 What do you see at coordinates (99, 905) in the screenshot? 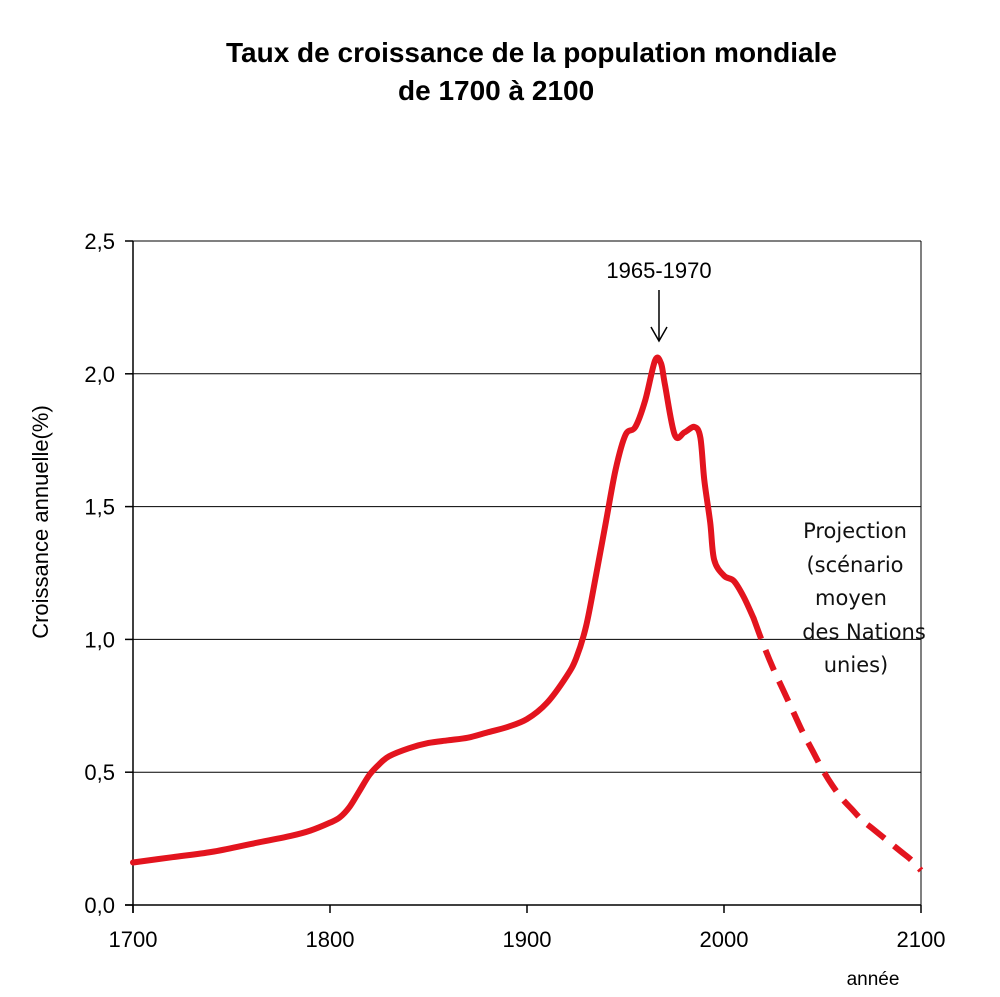
I see `y-tick-label: 0,0` at bounding box center [99, 905].